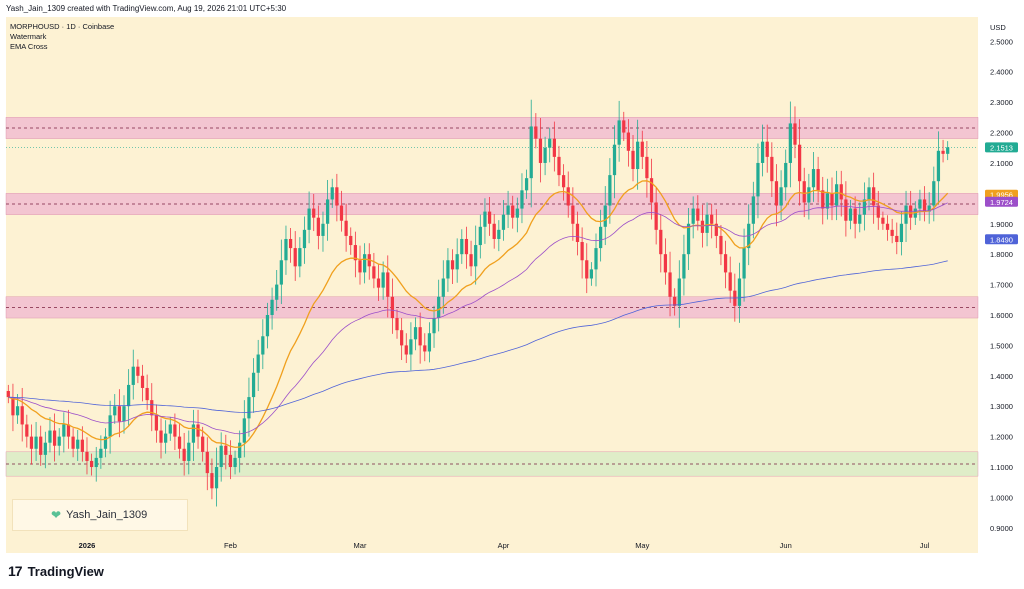  Describe the element at coordinates (1001, 72) in the screenshot. I see `y-tick-label: 2.4000` at that location.